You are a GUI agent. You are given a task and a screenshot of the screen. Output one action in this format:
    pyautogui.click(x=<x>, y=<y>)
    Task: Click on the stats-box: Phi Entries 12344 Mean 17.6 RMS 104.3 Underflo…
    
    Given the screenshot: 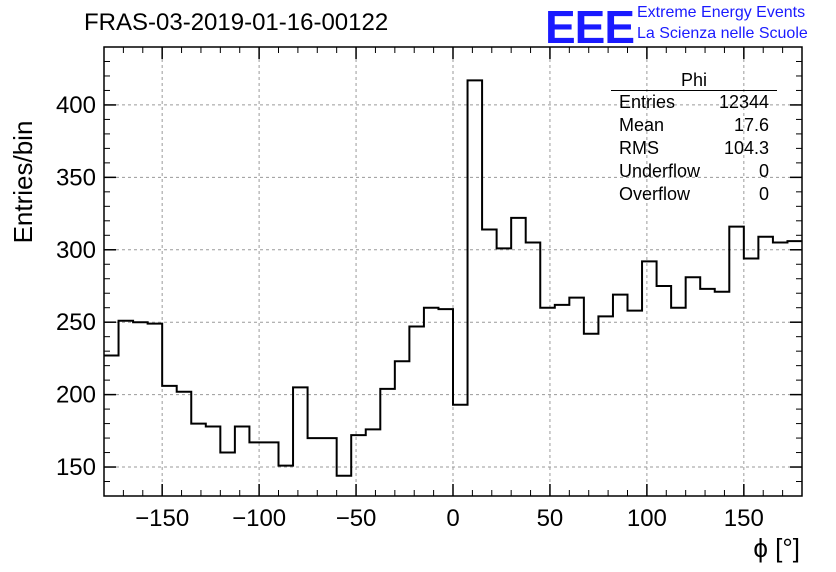 What is the action you would take?
    pyautogui.click(x=694, y=138)
    